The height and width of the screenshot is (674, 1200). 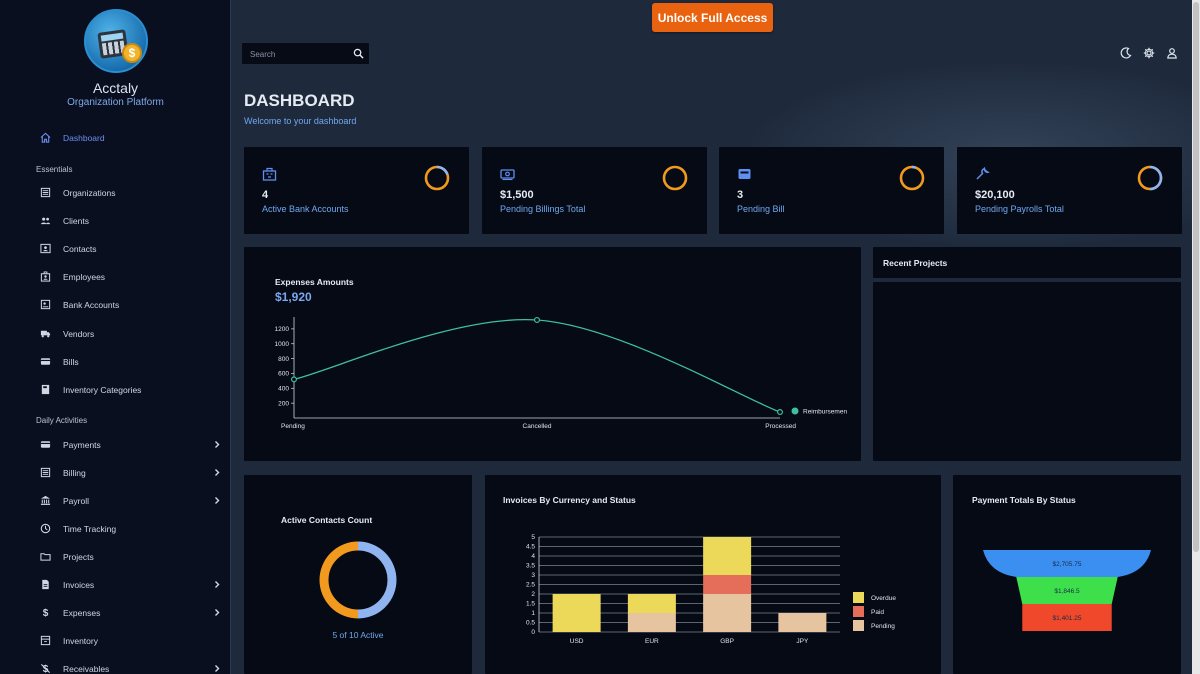 What do you see at coordinates (45, 333) in the screenshot?
I see `truck-icon` at bounding box center [45, 333].